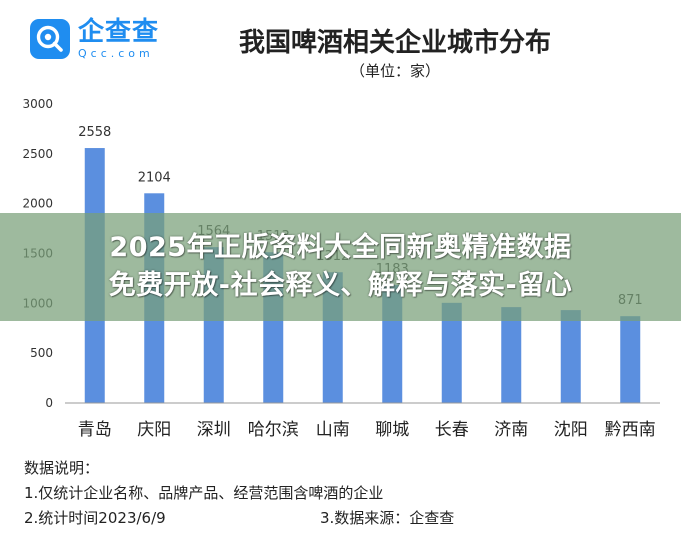 This screenshot has height=537, width=681. Describe the element at coordinates (116, 53) in the screenshot. I see `logo-domain: Qcc.com` at that location.